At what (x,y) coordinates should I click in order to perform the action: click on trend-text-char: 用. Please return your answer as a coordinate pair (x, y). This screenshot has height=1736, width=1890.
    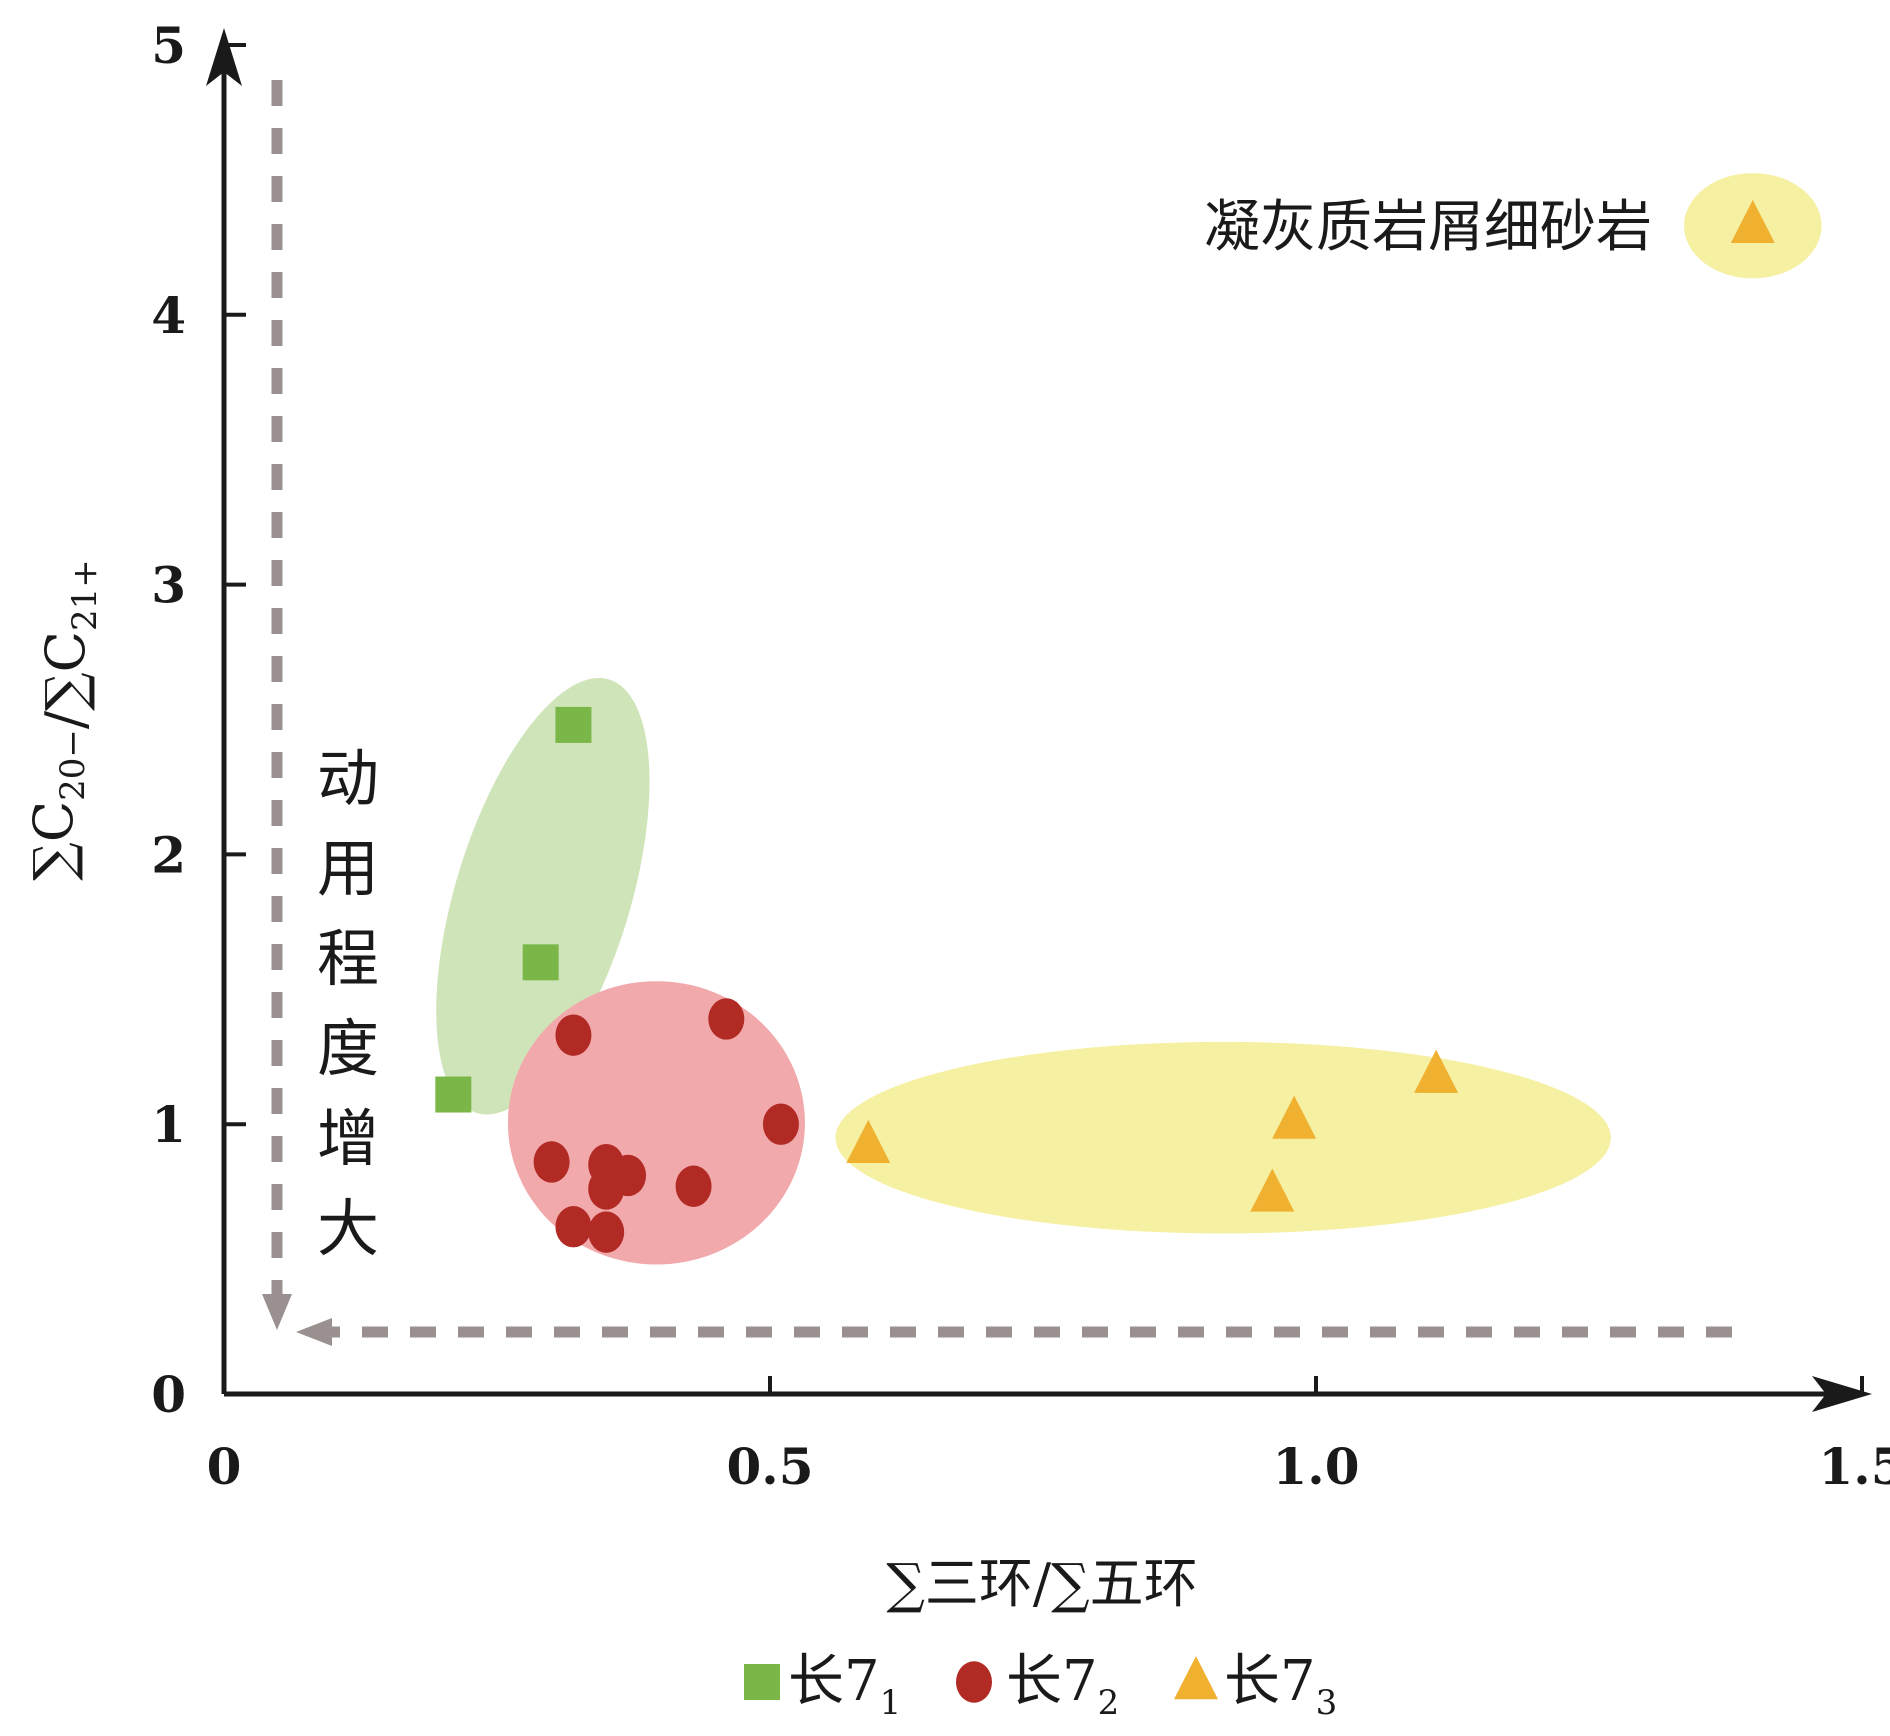
    Looking at the image, I should click on (348, 868).